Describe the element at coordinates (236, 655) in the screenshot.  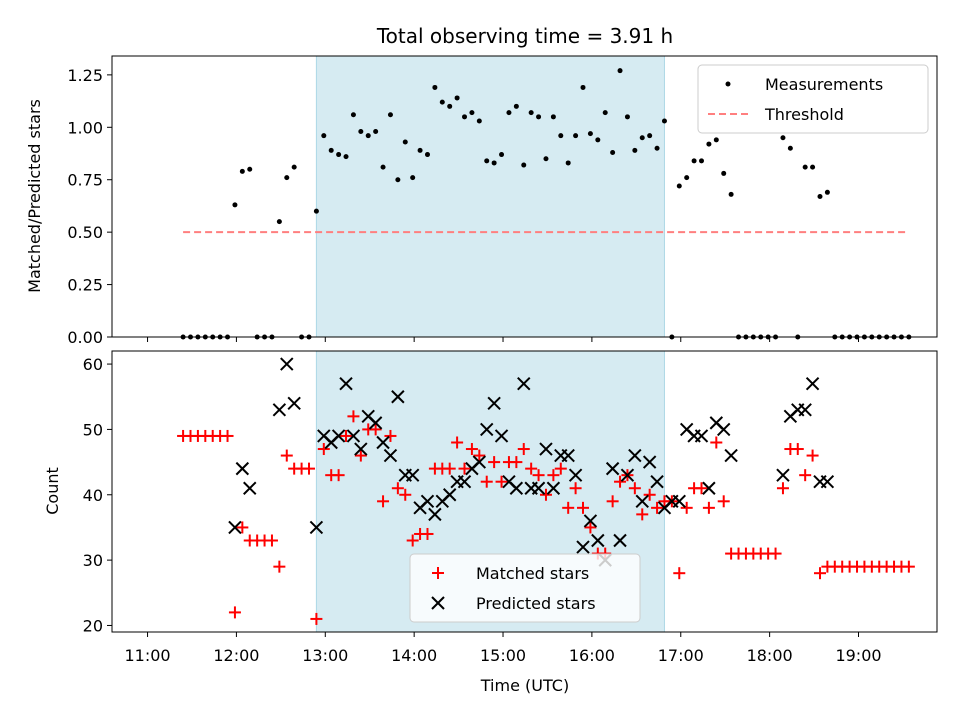
I see `x-tick-label: 12:00` at that location.